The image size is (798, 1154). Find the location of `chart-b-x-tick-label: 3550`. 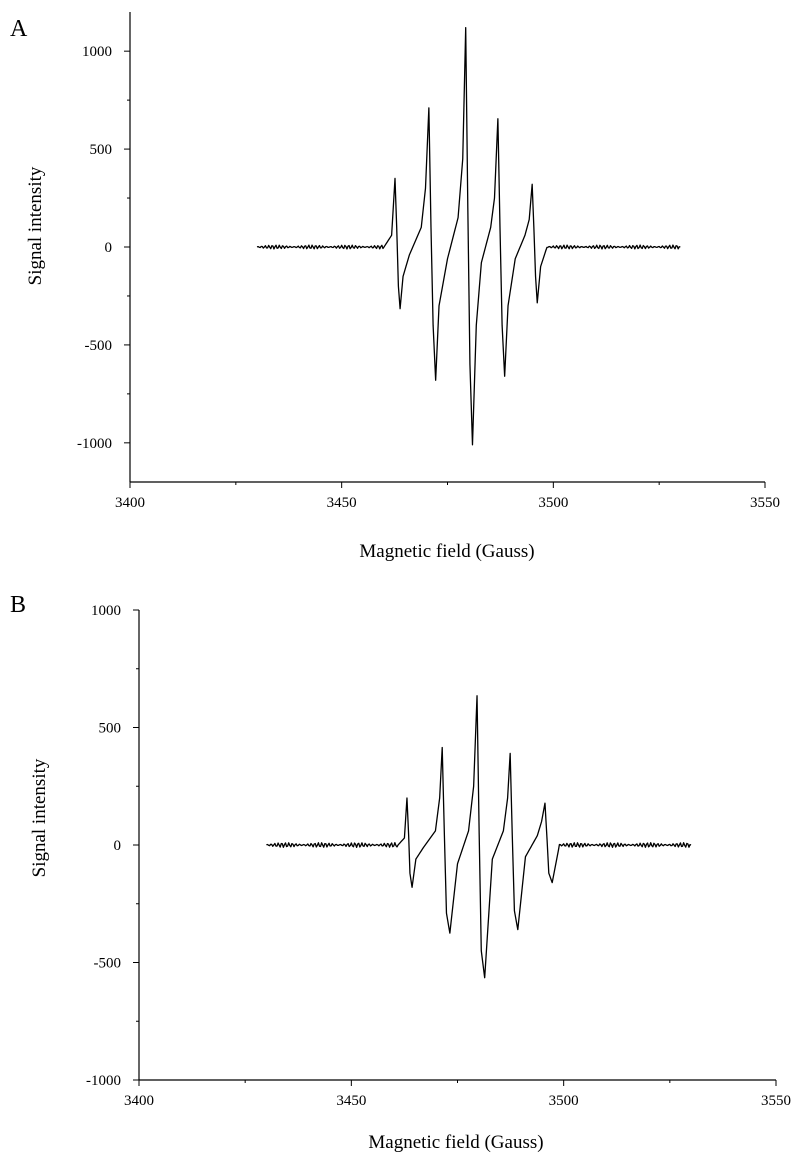

chart-b-x-tick-label: 3550 is located at coordinates (776, 1101).